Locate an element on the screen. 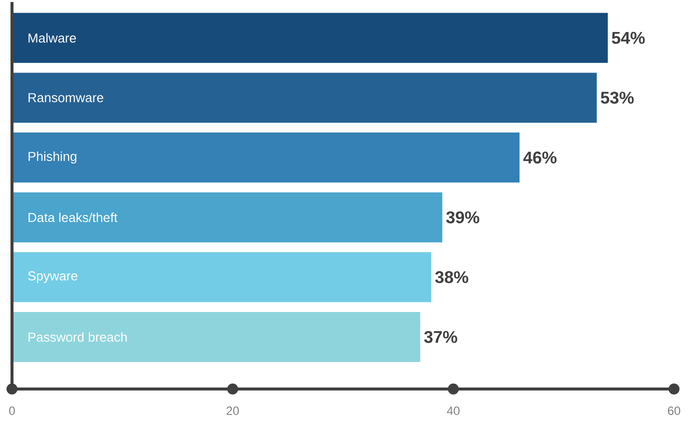  y-tick-label: Phishing is located at coordinates (52, 157).